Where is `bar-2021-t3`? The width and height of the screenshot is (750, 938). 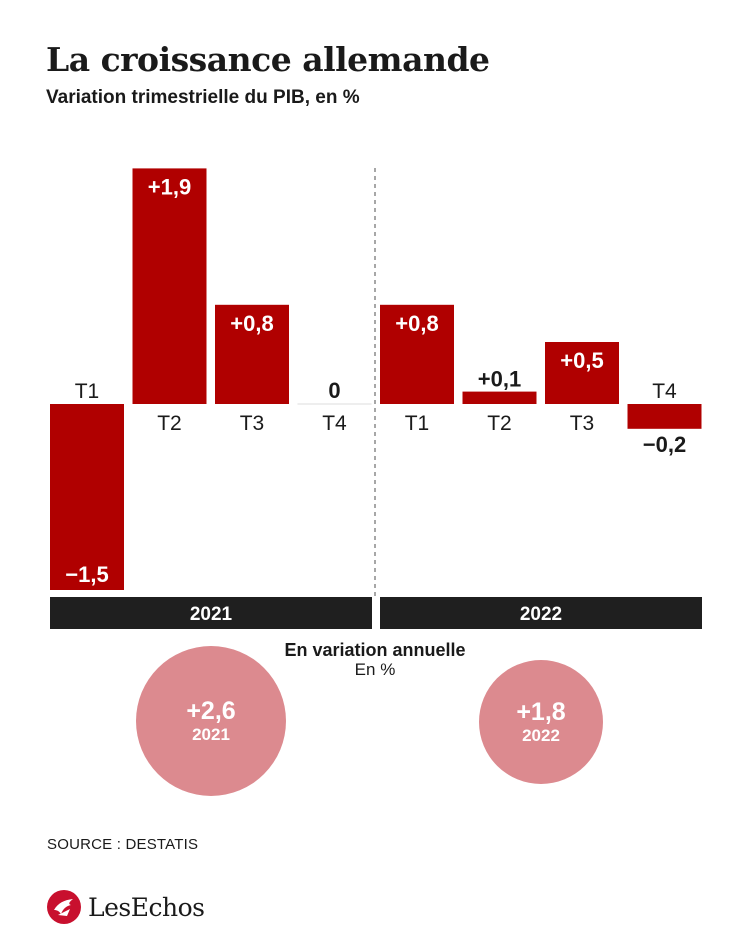
bar-2021-t3 is located at coordinates (252, 354).